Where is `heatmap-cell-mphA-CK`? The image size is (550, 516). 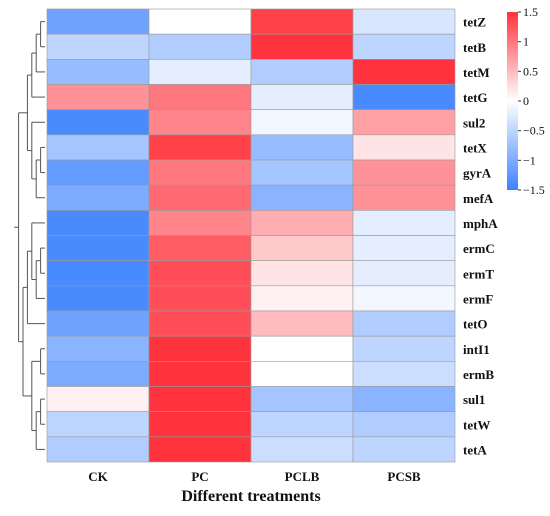
heatmap-cell-mphA-CK is located at coordinates (98, 223).